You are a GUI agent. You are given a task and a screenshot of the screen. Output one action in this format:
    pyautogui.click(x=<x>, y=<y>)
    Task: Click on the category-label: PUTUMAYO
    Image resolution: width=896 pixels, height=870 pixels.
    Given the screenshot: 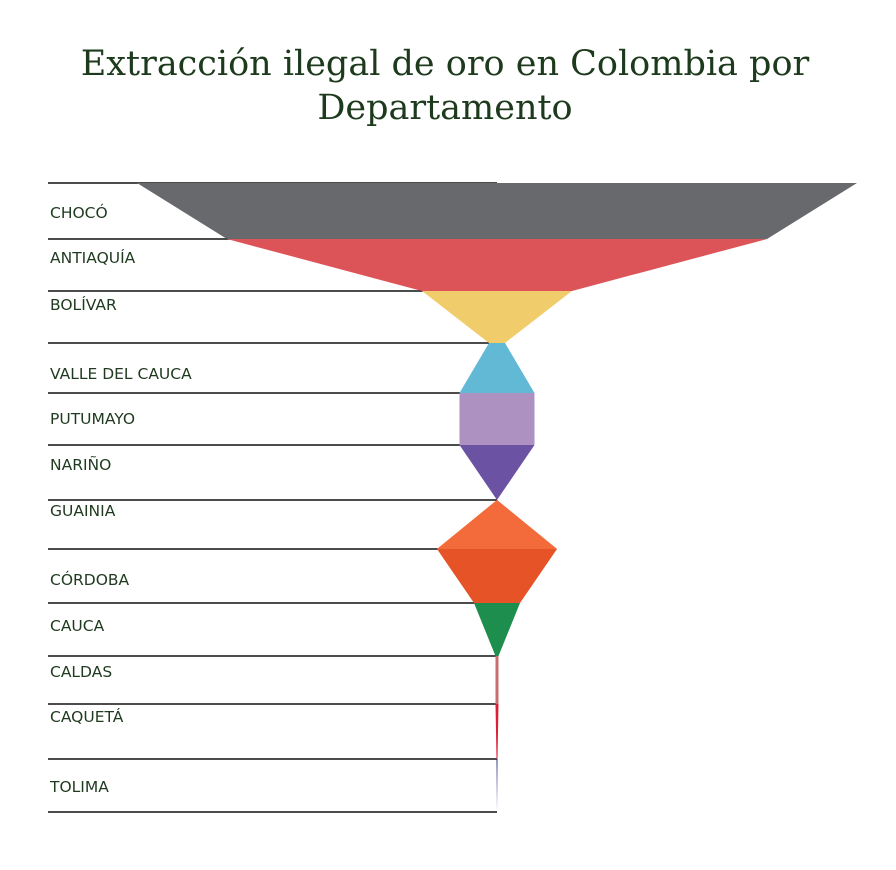 What is the action you would take?
    pyautogui.click(x=92, y=419)
    